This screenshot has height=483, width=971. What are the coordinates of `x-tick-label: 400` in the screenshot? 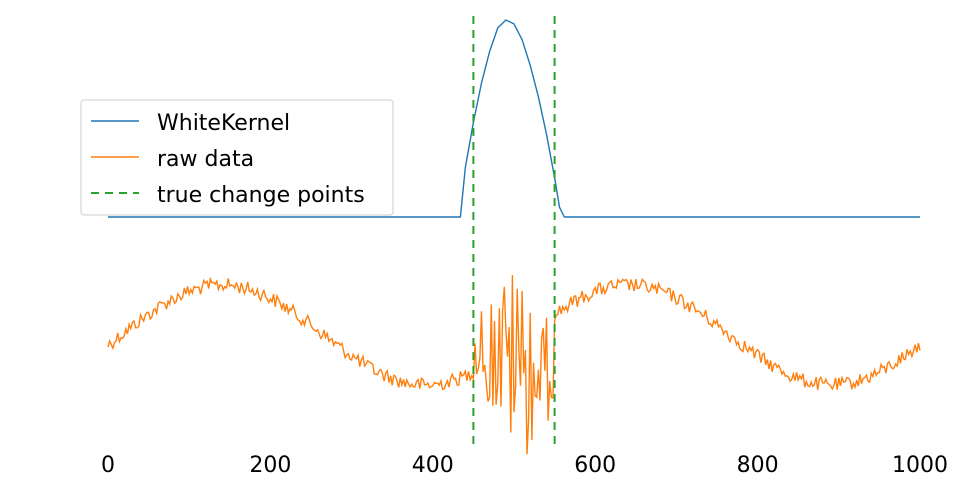 It's located at (433, 465).